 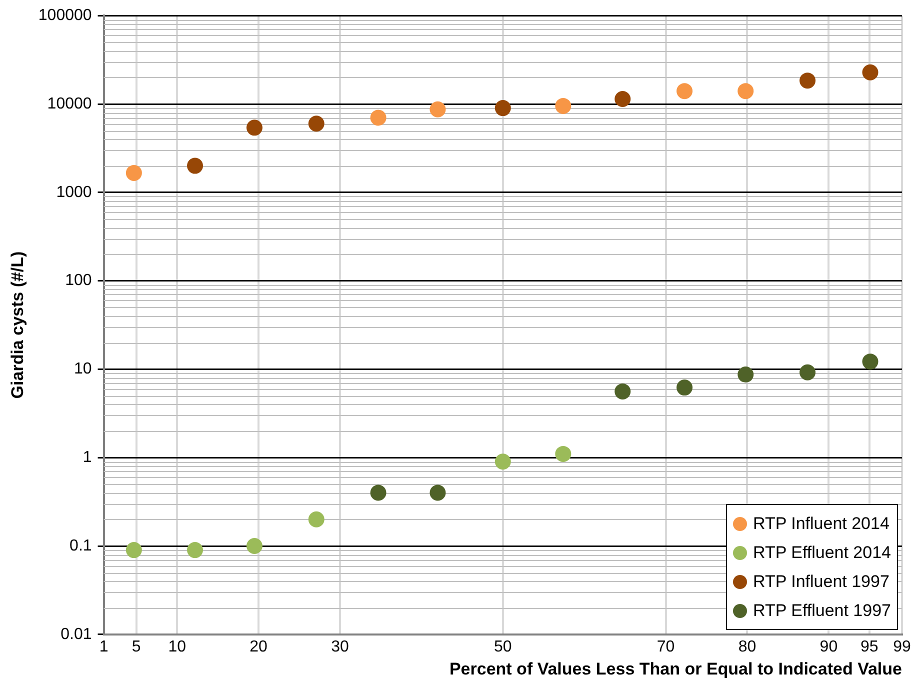 What do you see at coordinates (503, 647) in the screenshot?
I see `x-tick-label: 50` at bounding box center [503, 647].